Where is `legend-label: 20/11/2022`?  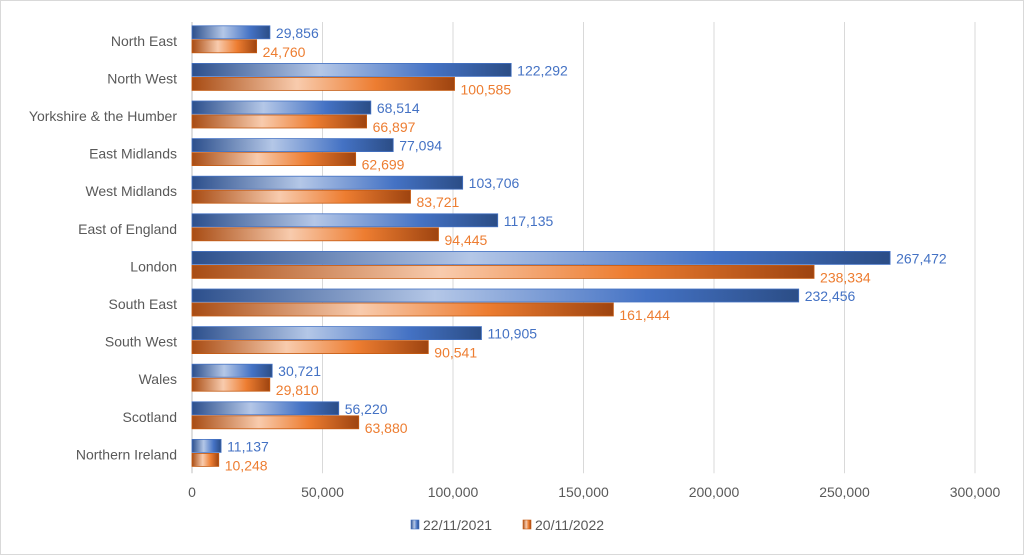 legend-label: 20/11/2022 is located at coordinates (569, 525).